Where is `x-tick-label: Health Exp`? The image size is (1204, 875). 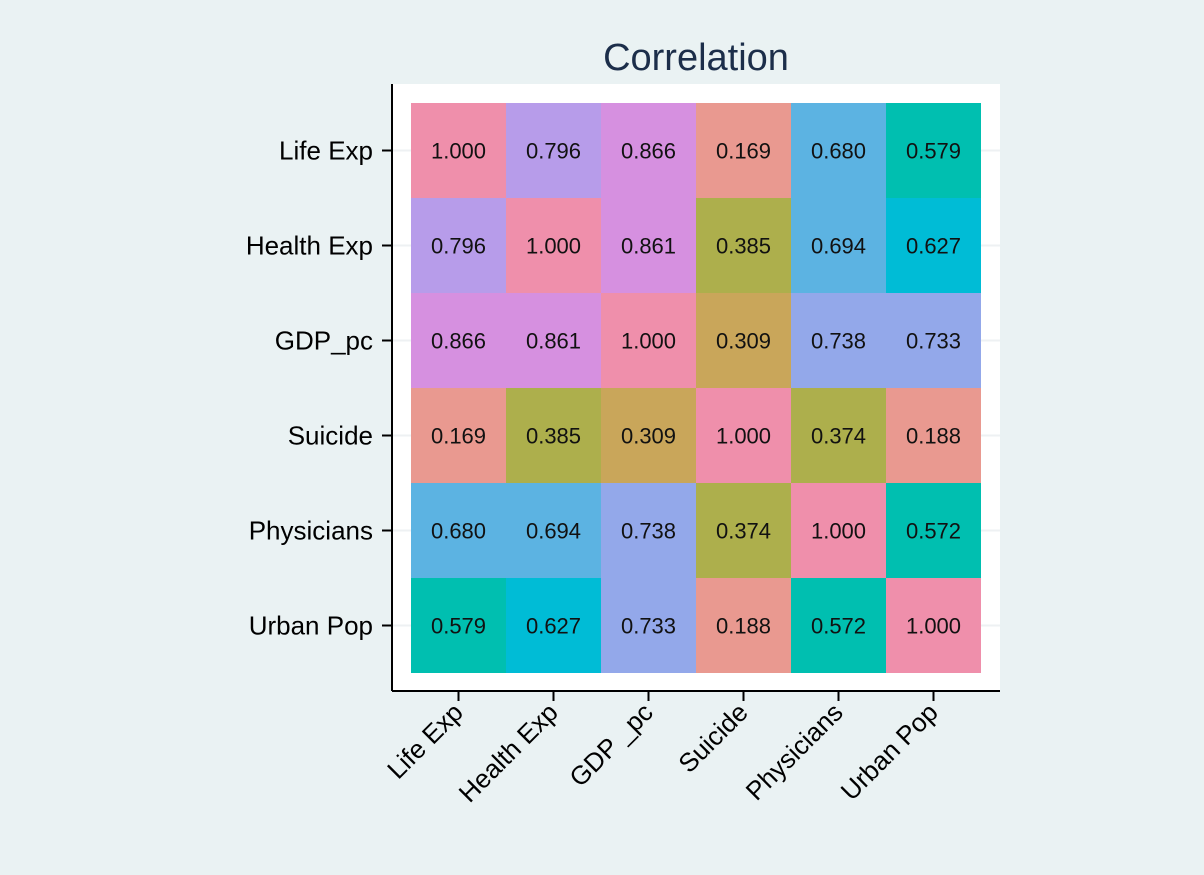 x-tick-label: Health Exp is located at coordinates (508, 752).